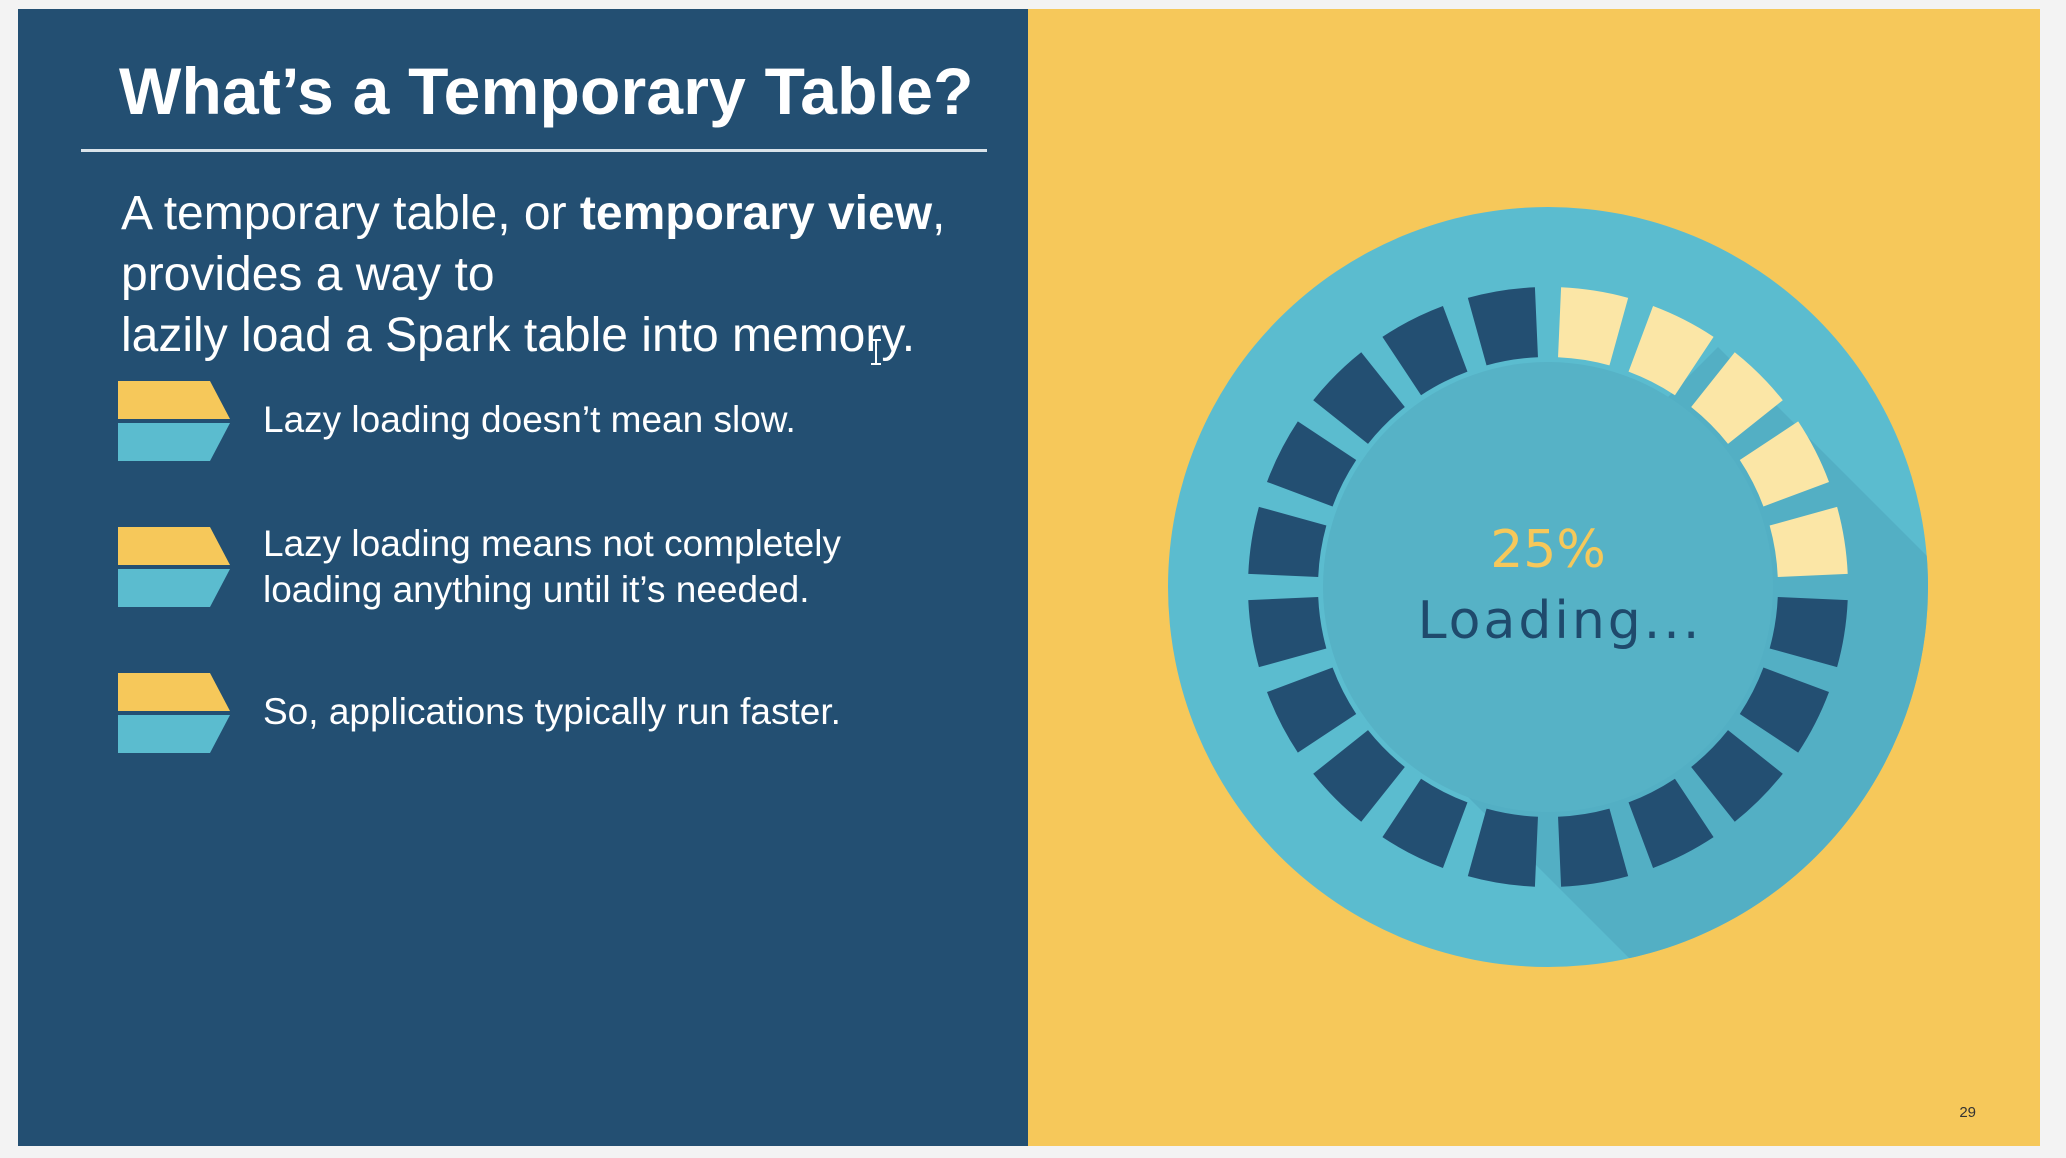 This screenshot has height=1158, width=2066. Describe the element at coordinates (552, 711) in the screenshot. I see `bullet-text: So, applications typically run faster.` at that location.